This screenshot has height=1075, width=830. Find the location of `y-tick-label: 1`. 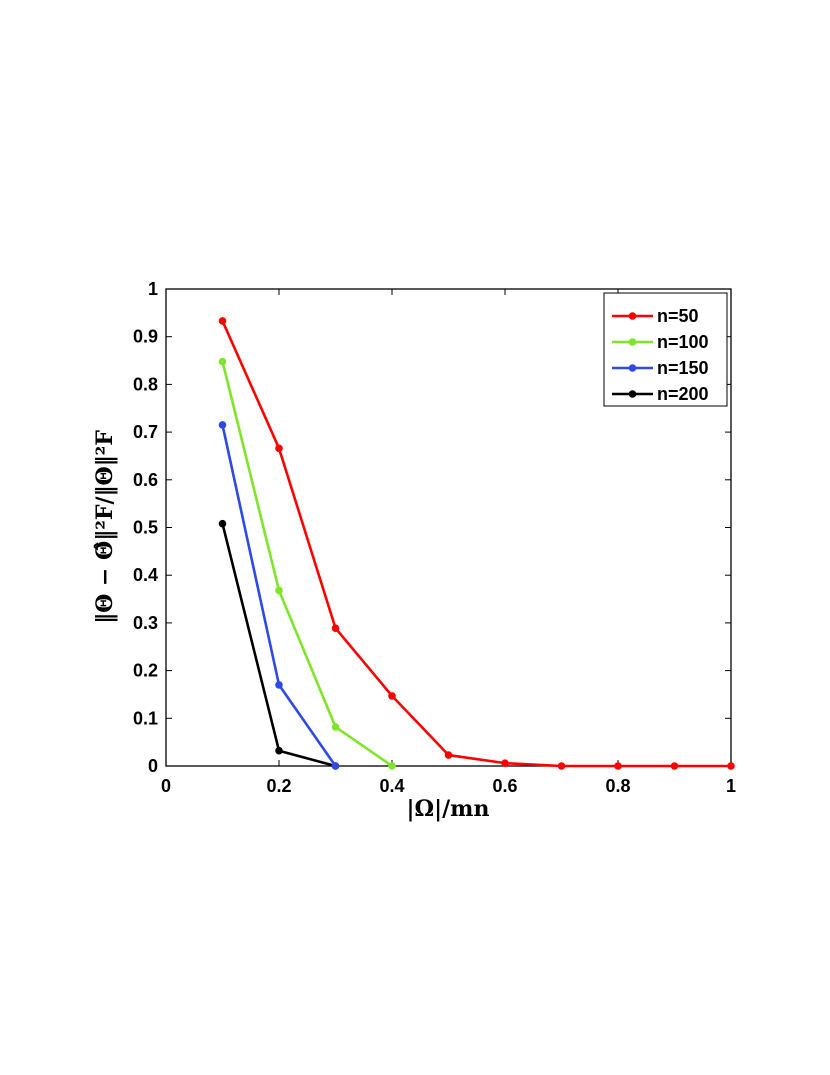

y-tick-label: 1 is located at coordinates (153, 289).